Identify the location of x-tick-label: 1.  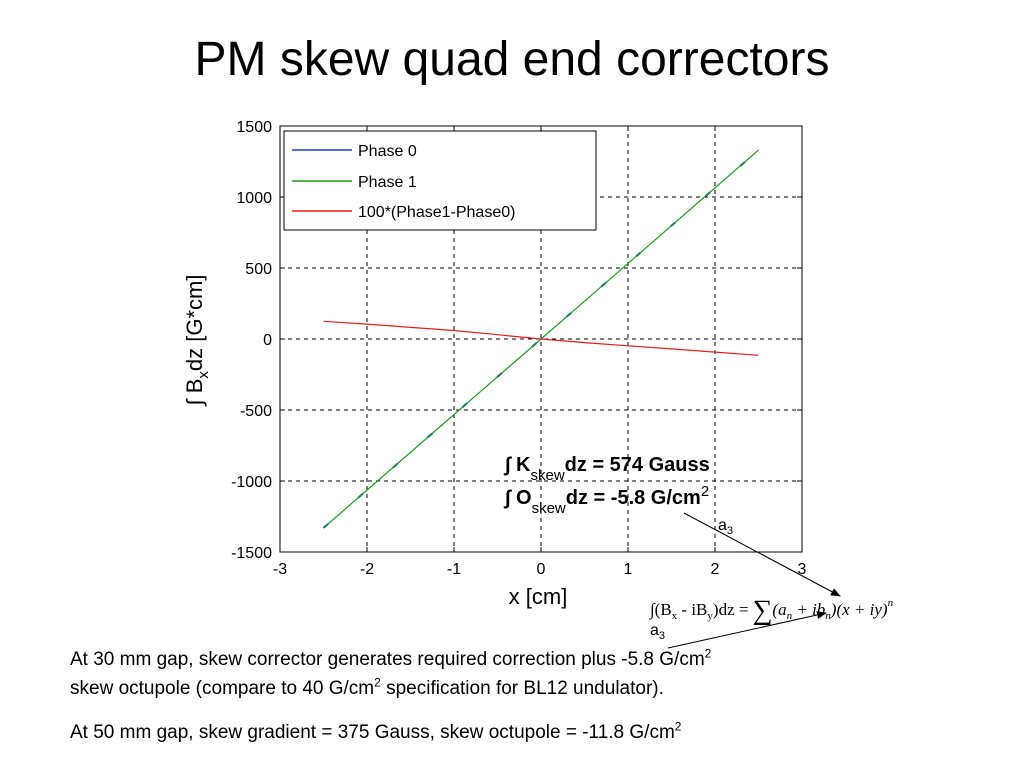
(628, 569).